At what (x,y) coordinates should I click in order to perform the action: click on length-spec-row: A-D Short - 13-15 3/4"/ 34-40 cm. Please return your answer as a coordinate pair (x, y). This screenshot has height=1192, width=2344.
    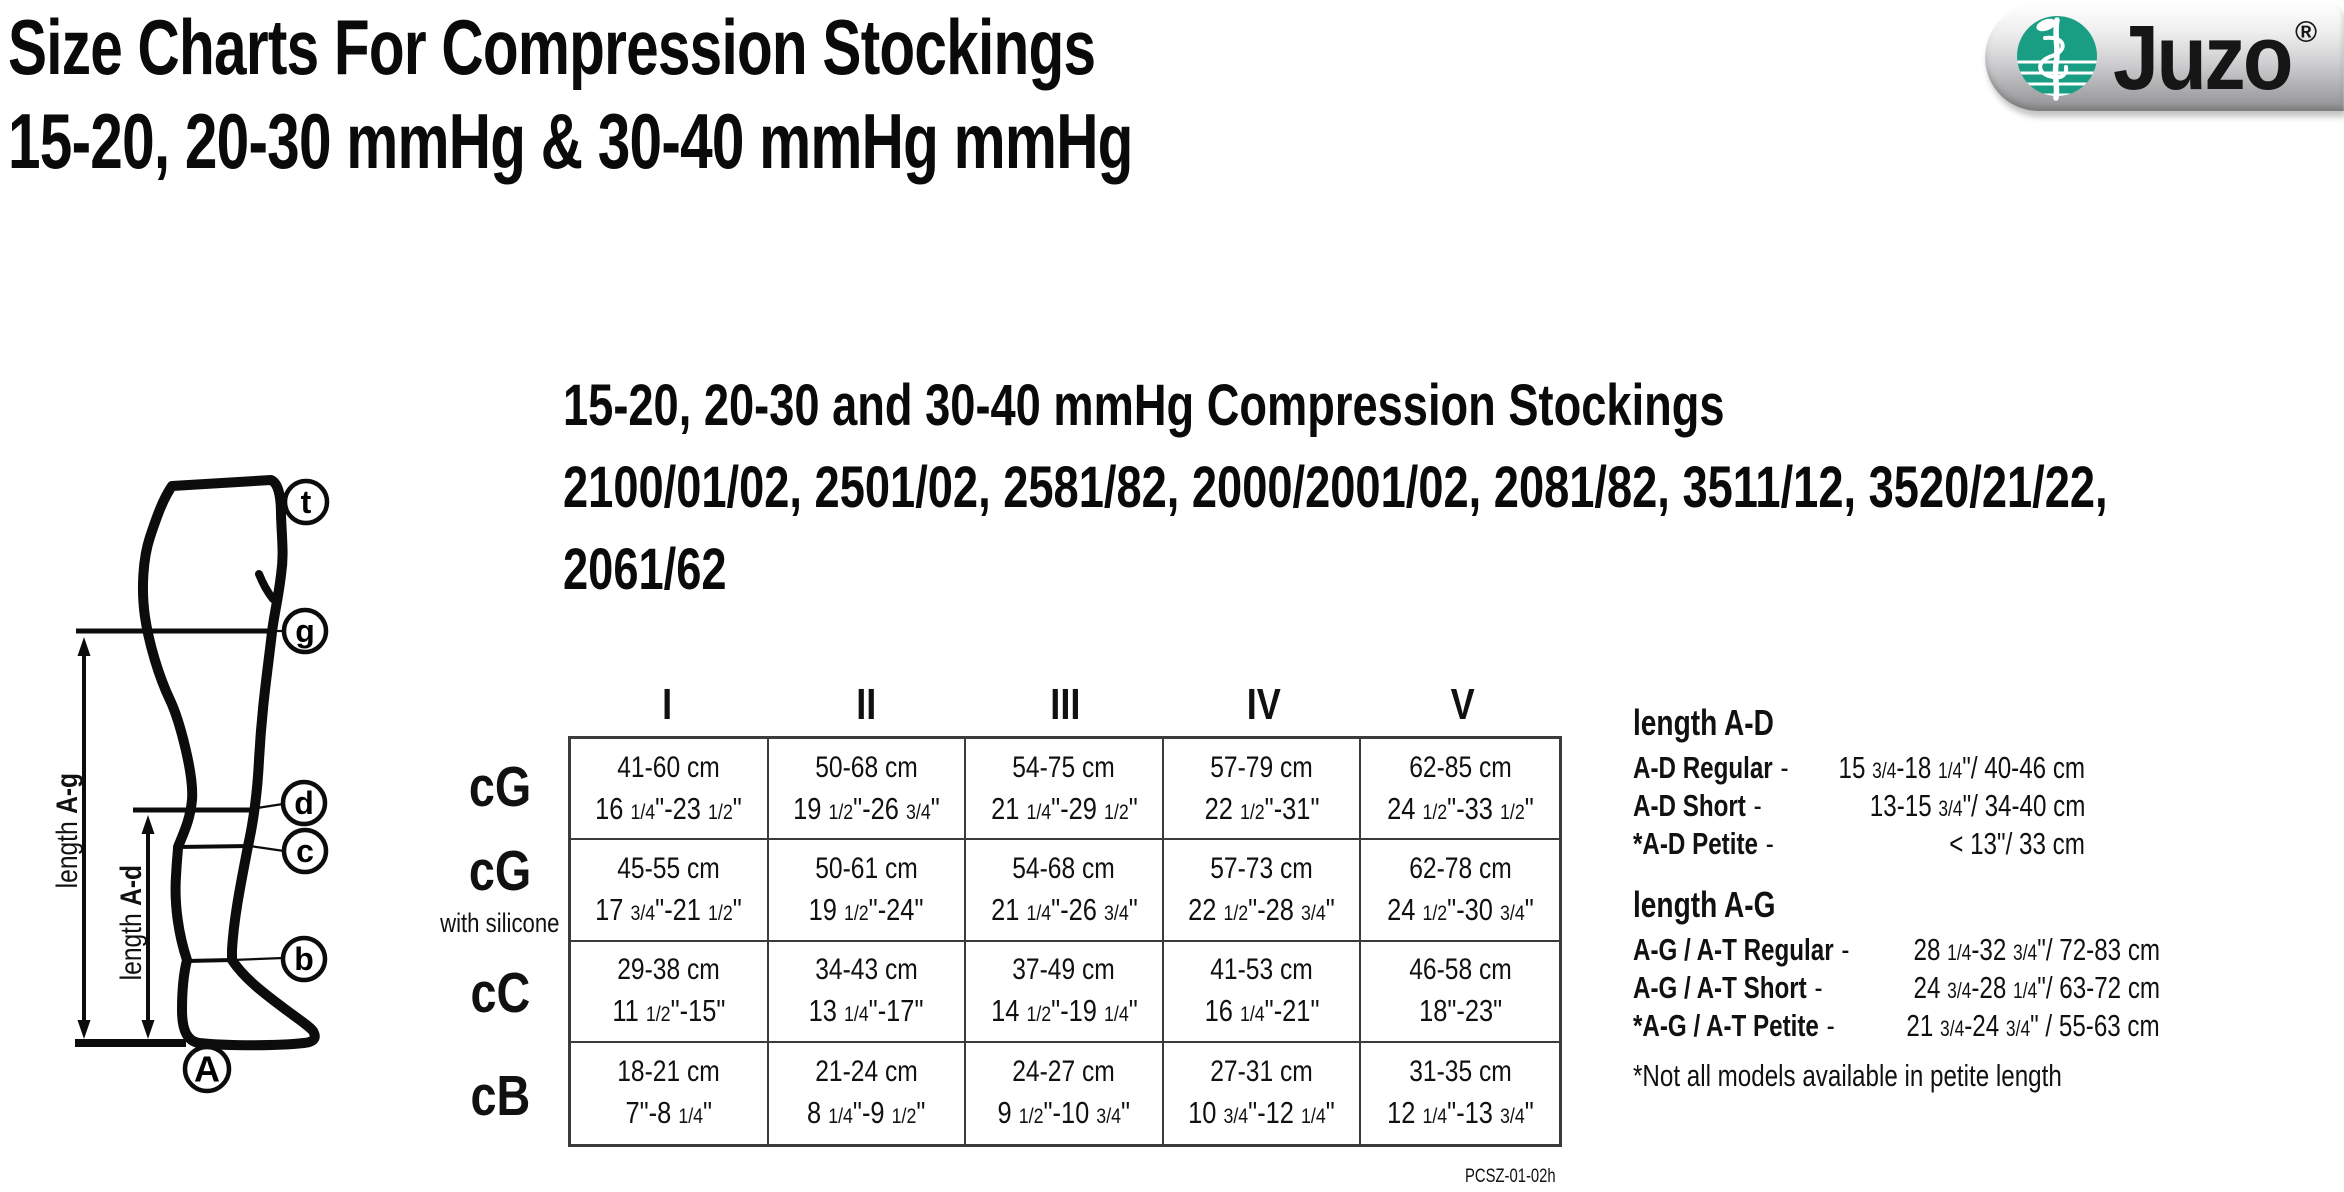
    Looking at the image, I should click on (1859, 805).